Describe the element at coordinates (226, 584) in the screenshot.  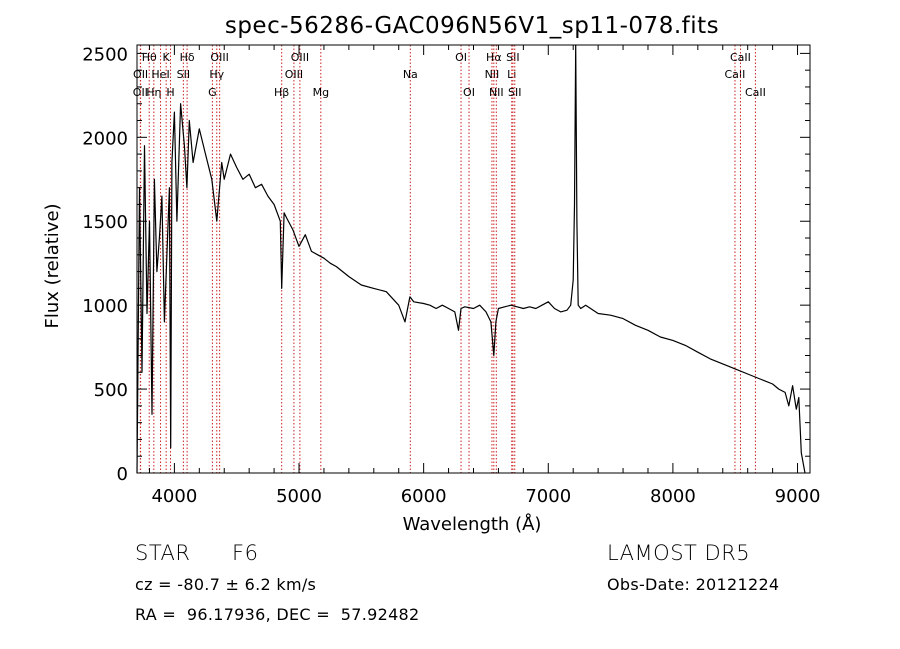
I see `redshift-value: cz = -80.7 ± 6.2 km/s` at that location.